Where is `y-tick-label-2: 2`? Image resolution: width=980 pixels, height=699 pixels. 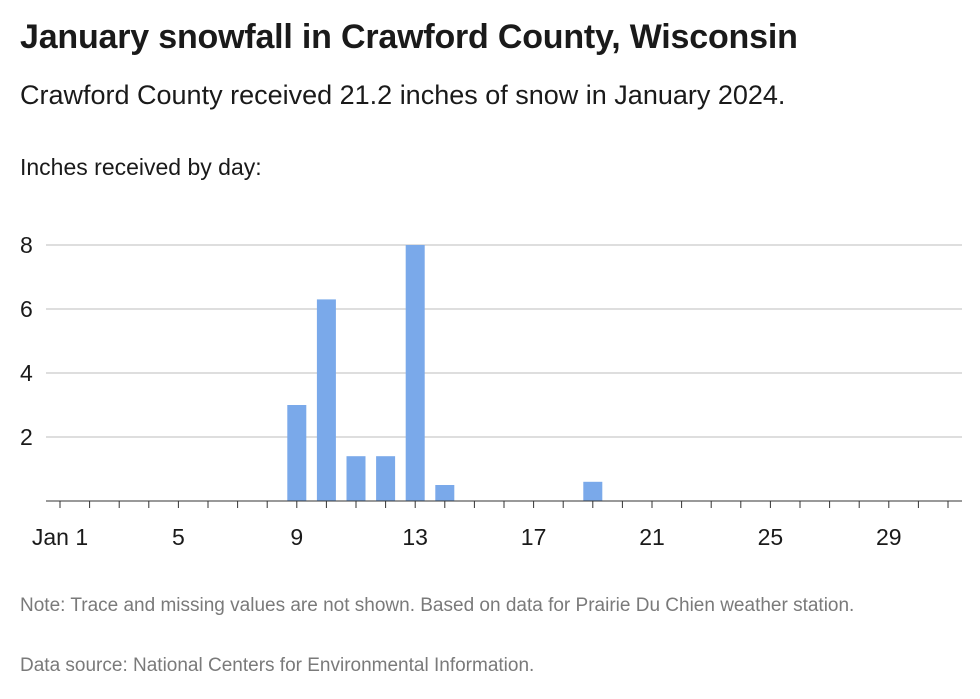 y-tick-label-2: 2 is located at coordinates (26, 437).